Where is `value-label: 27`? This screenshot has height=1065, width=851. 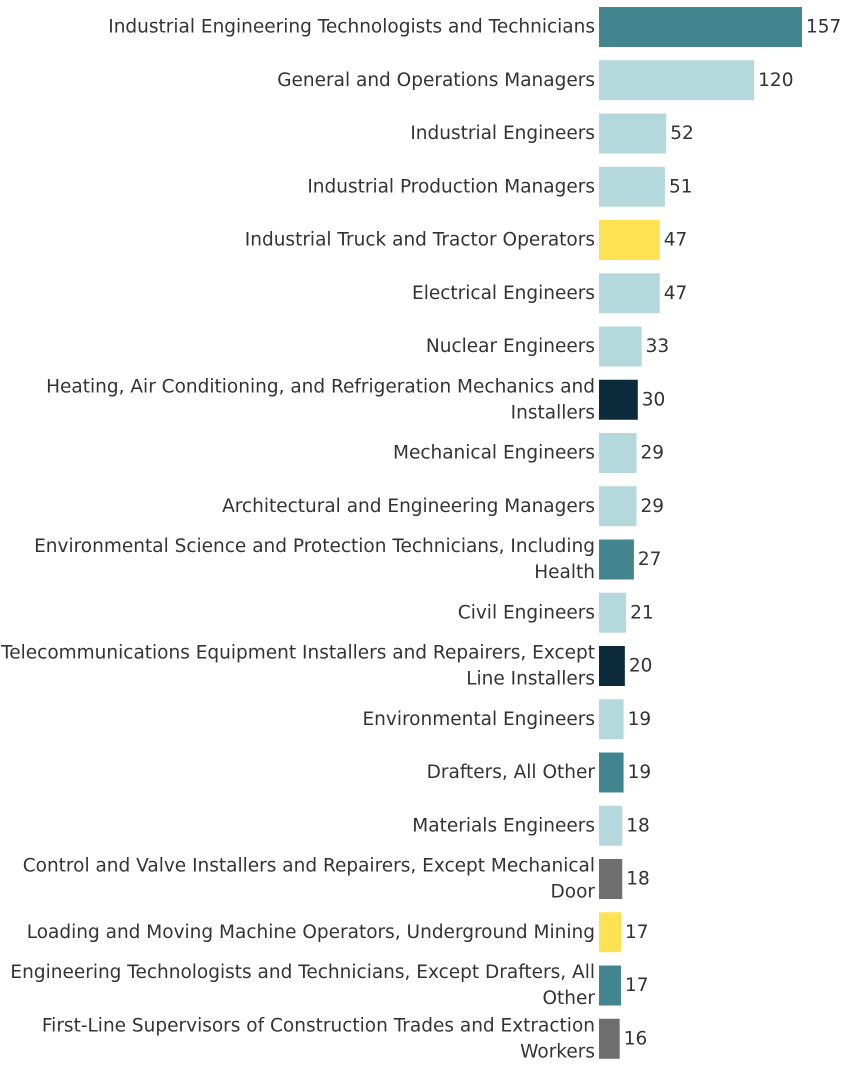 value-label: 27 is located at coordinates (650, 559).